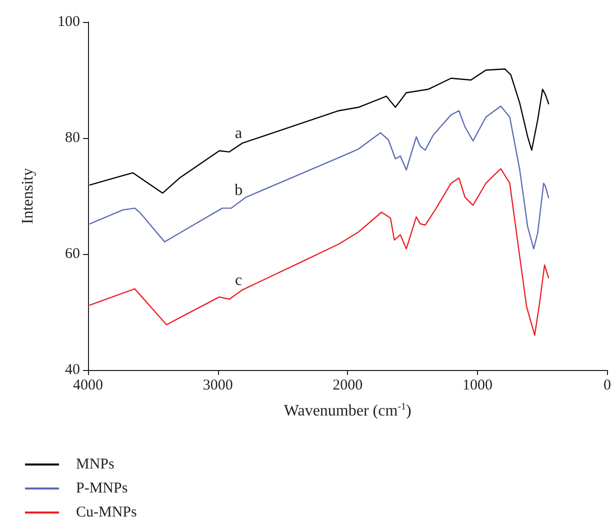 This screenshot has height=525, width=614. I want to click on legend-label: Cu-MNPs, so click(107, 512).